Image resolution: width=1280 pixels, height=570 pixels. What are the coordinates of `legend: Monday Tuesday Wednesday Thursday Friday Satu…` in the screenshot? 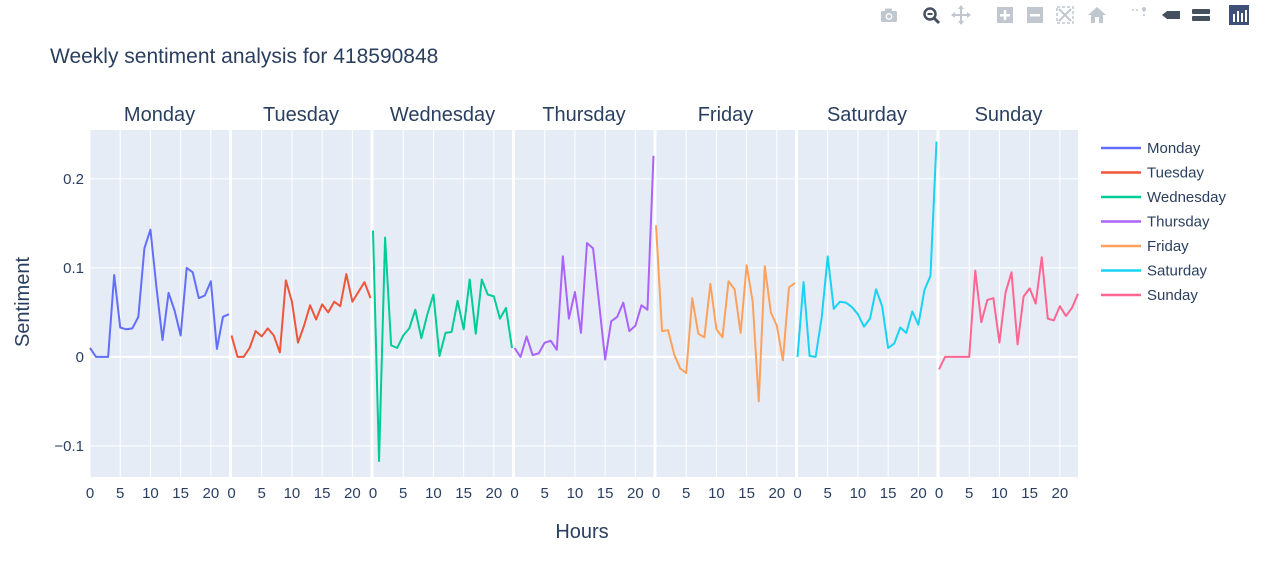 It's located at (1163, 222).